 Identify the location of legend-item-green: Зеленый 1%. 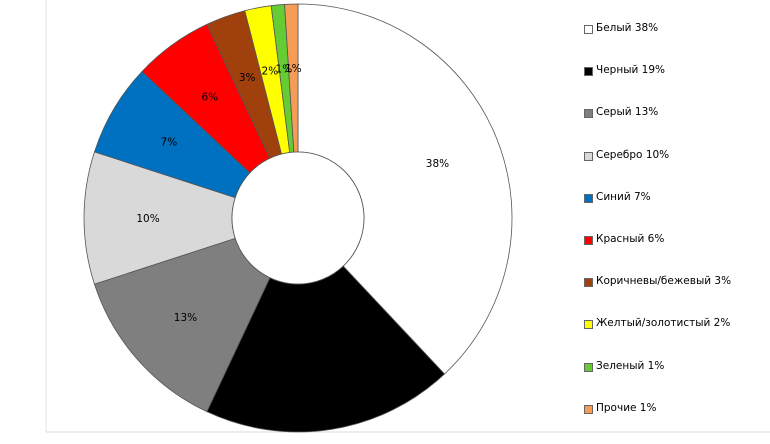
(674, 381).